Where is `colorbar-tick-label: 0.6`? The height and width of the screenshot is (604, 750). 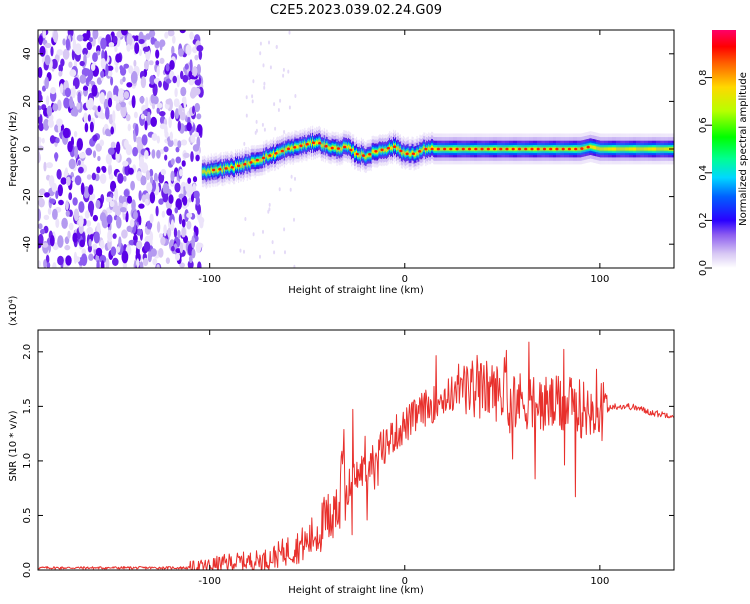 colorbar-tick-label: 0.6 is located at coordinates (703, 125).